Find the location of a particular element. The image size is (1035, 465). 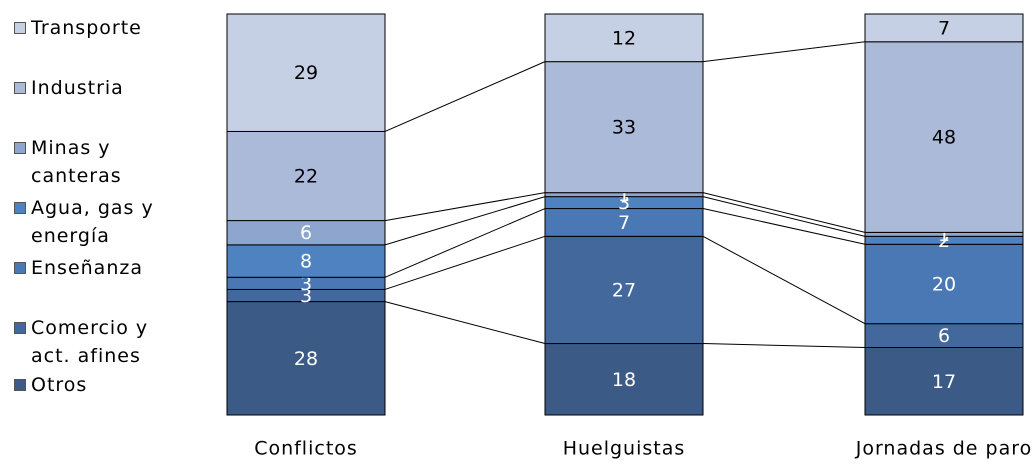

legend-item: Agua, gas y energía is located at coordinates (89, 222).